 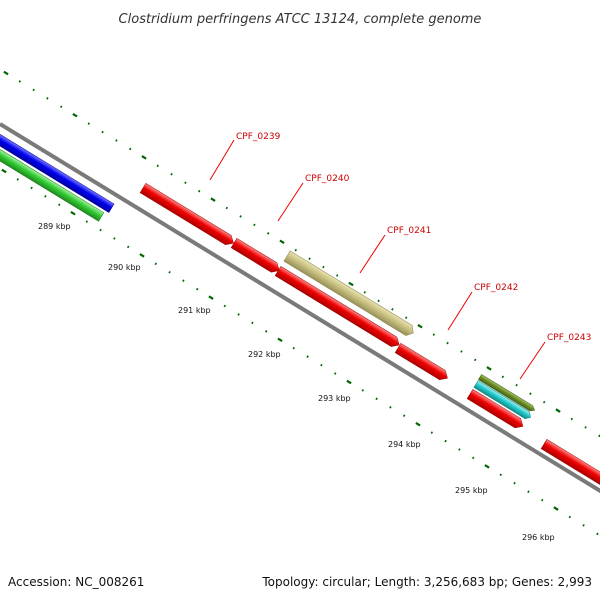 What do you see at coordinates (338, 307) in the screenshot?
I see `gene-arrow-cpf-0241-cds` at bounding box center [338, 307].